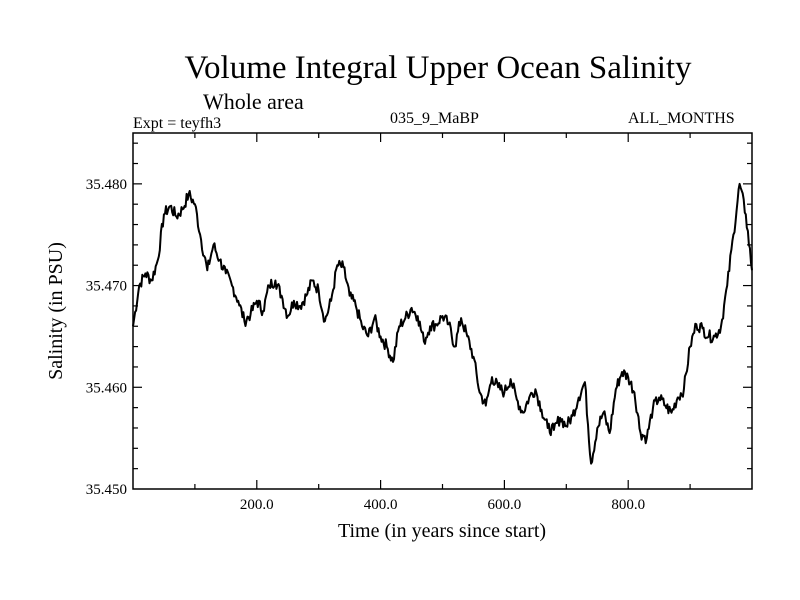  What do you see at coordinates (257, 505) in the screenshot?
I see `x-tick-label: 200.0` at bounding box center [257, 505].